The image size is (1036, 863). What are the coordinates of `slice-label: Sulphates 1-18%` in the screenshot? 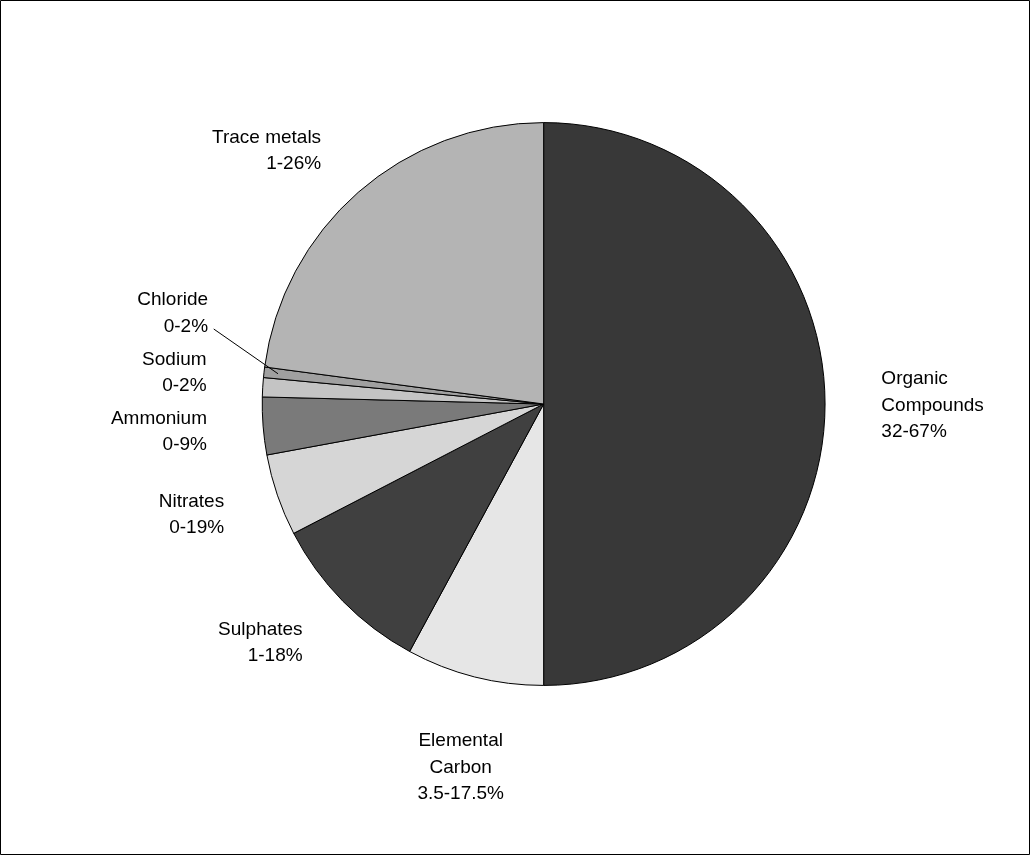 It's located at (260, 641).